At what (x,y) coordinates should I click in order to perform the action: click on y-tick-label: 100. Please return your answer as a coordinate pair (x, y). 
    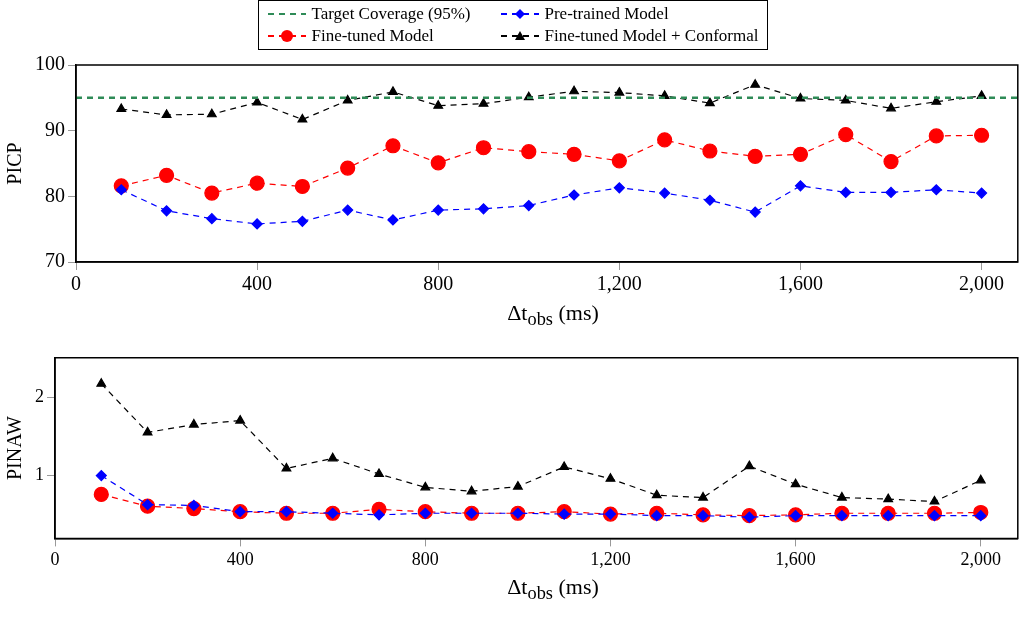
    Looking at the image, I should click on (50, 63).